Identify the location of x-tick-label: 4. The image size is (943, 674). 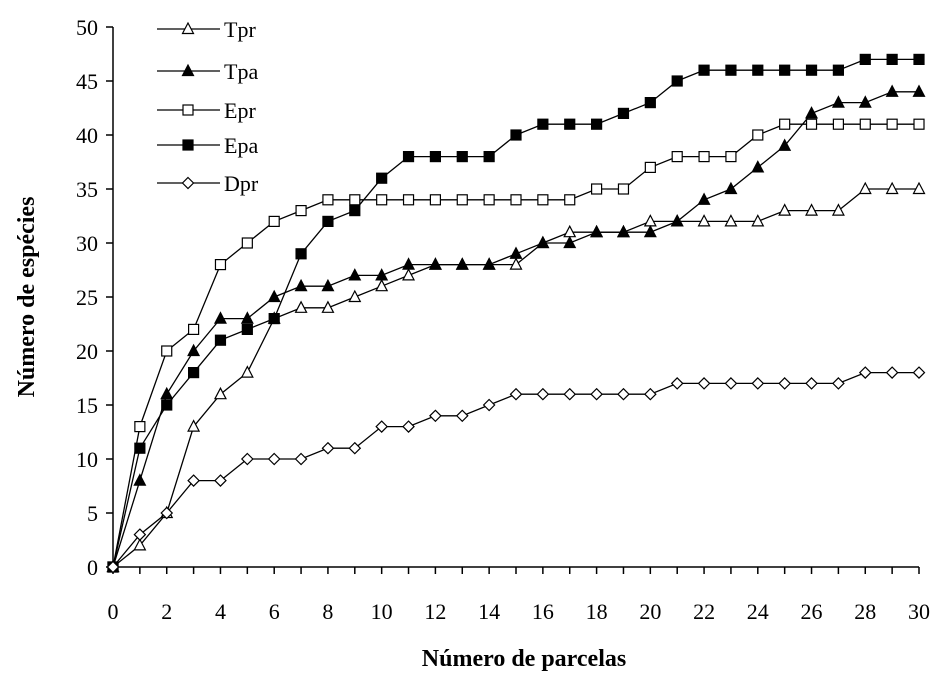
(220, 611).